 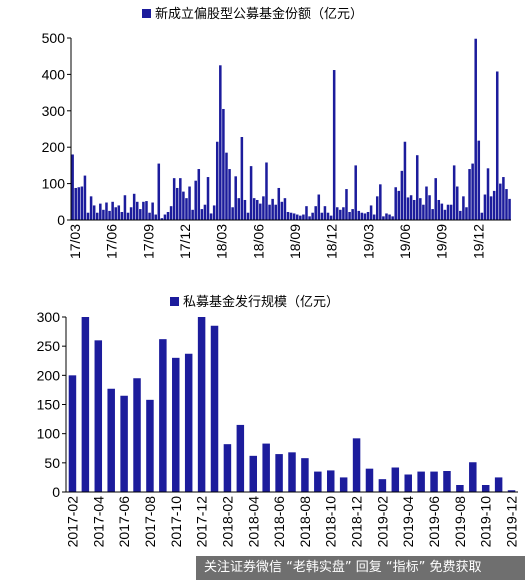 I want to click on x-tick-label: 2017-04, so click(x=98, y=522).